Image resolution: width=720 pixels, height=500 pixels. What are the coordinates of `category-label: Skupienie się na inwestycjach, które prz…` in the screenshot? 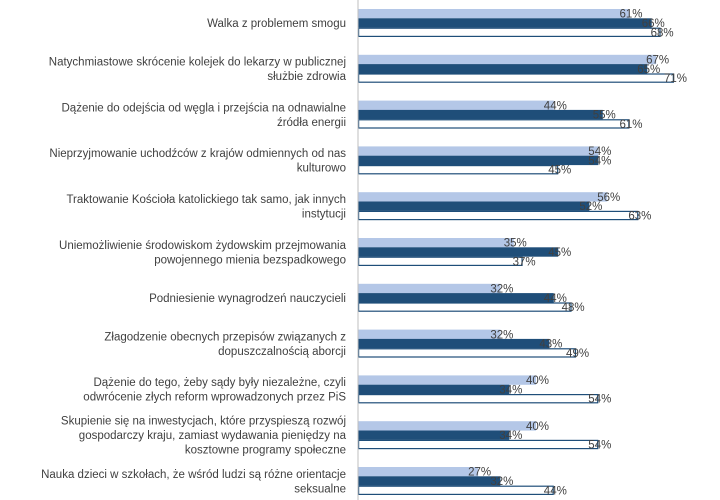 It's located at (204, 436).